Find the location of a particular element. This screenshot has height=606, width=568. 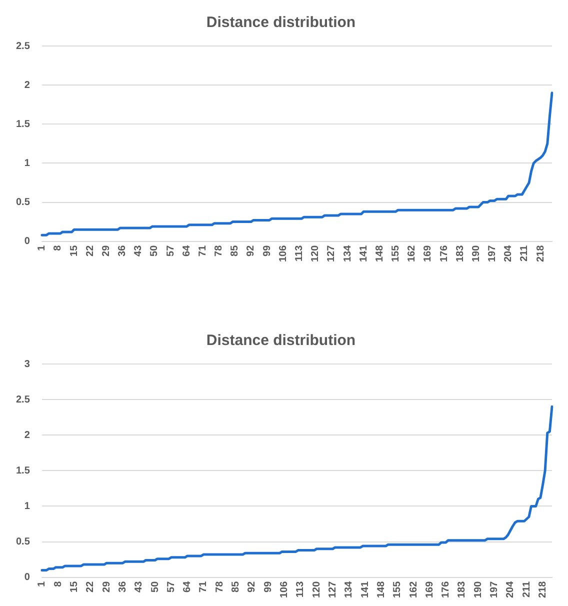

y-tick-label: 3 is located at coordinates (27, 364).